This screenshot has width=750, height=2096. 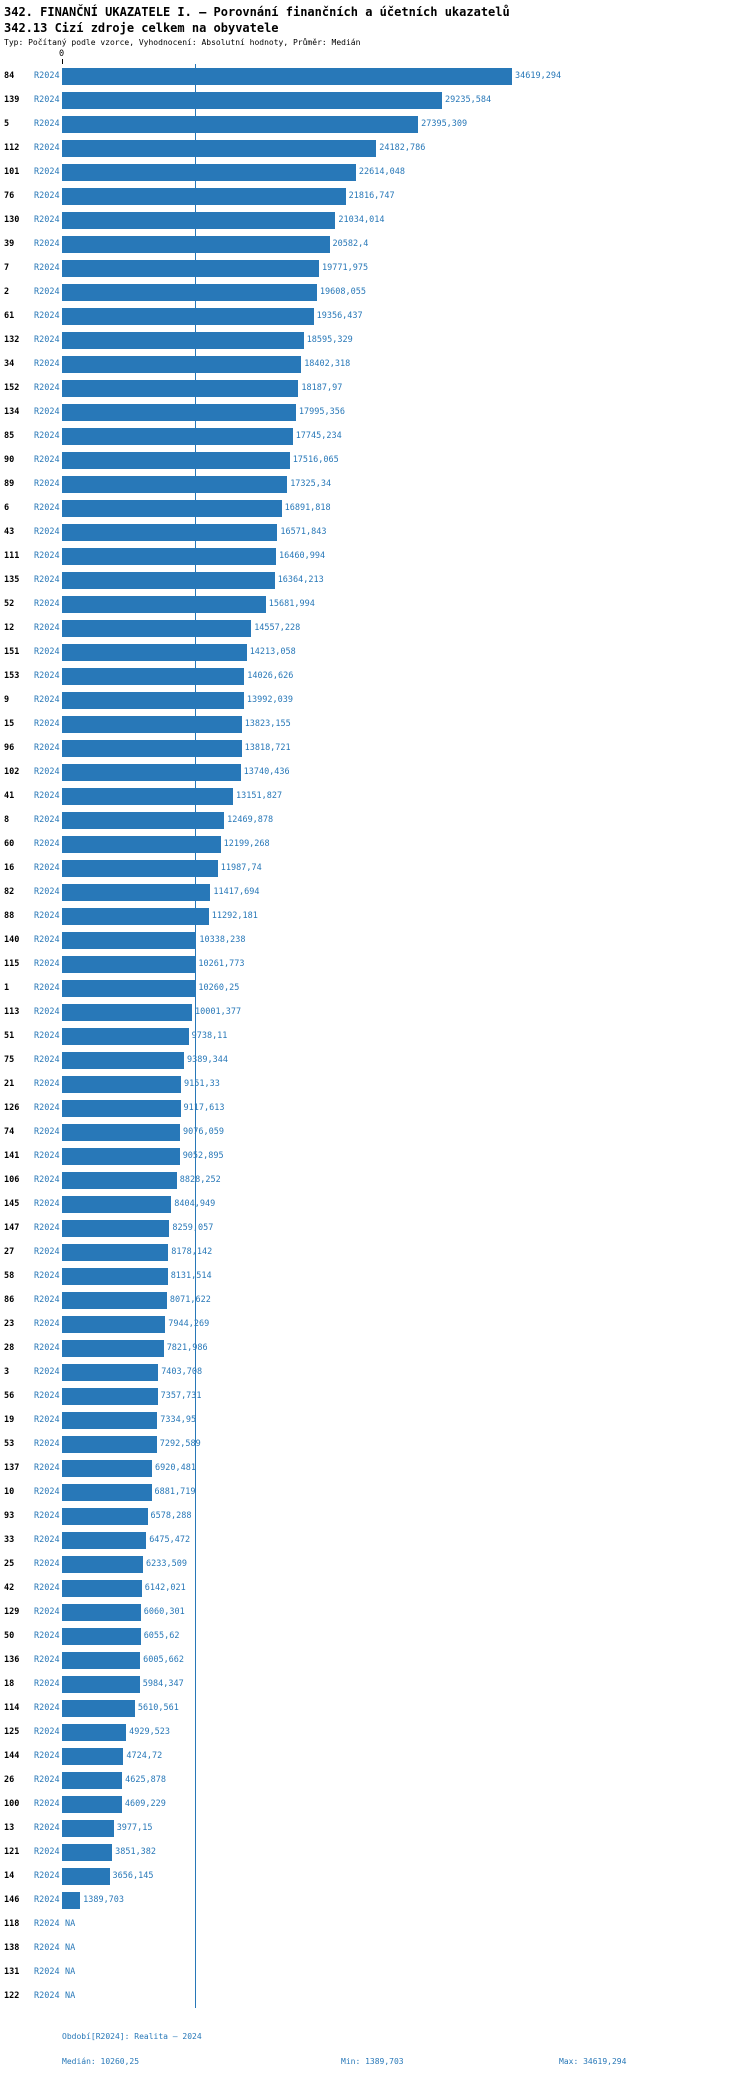 What do you see at coordinates (371, 196) in the screenshot?
I see `row-value-label: 21816,747` at bounding box center [371, 196].